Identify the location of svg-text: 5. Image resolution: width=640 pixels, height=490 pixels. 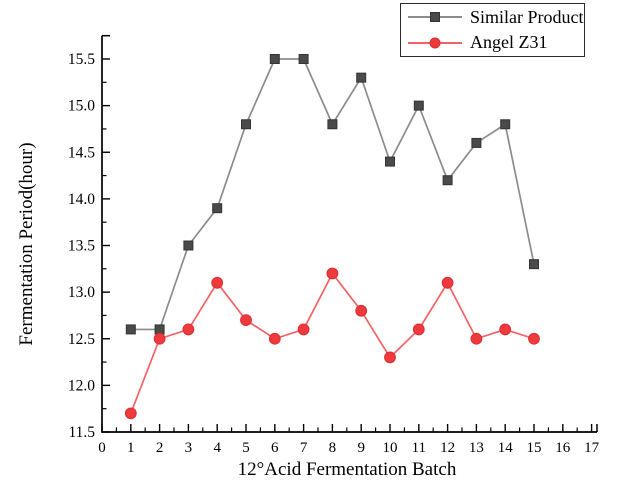
(246, 448).